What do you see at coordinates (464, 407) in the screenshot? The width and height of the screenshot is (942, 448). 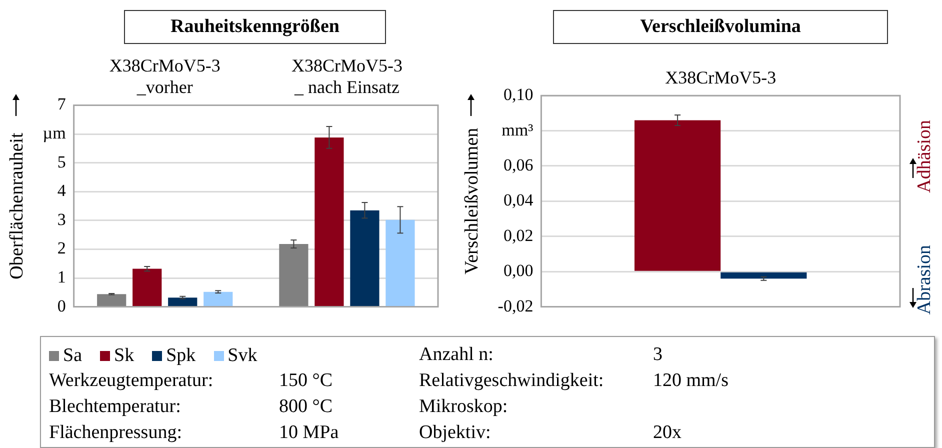 I see `text: Mikroskop:` at bounding box center [464, 407].